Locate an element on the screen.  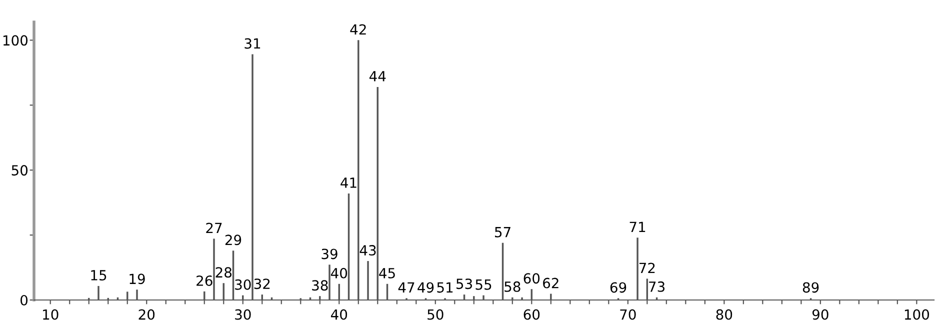
annotation: 32 is located at coordinates (262, 284).